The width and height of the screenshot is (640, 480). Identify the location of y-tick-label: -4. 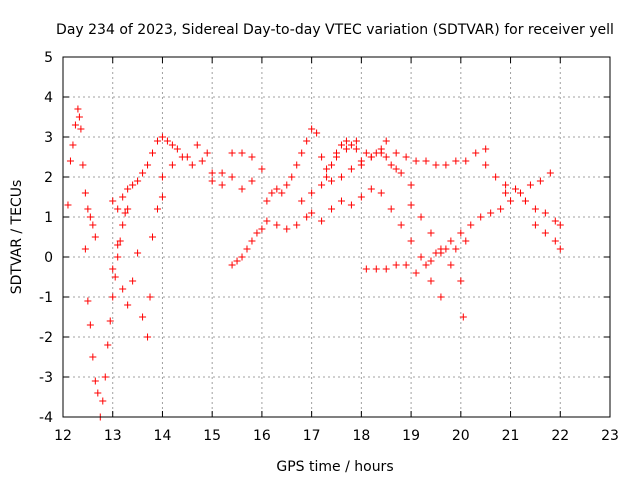
(46, 418).